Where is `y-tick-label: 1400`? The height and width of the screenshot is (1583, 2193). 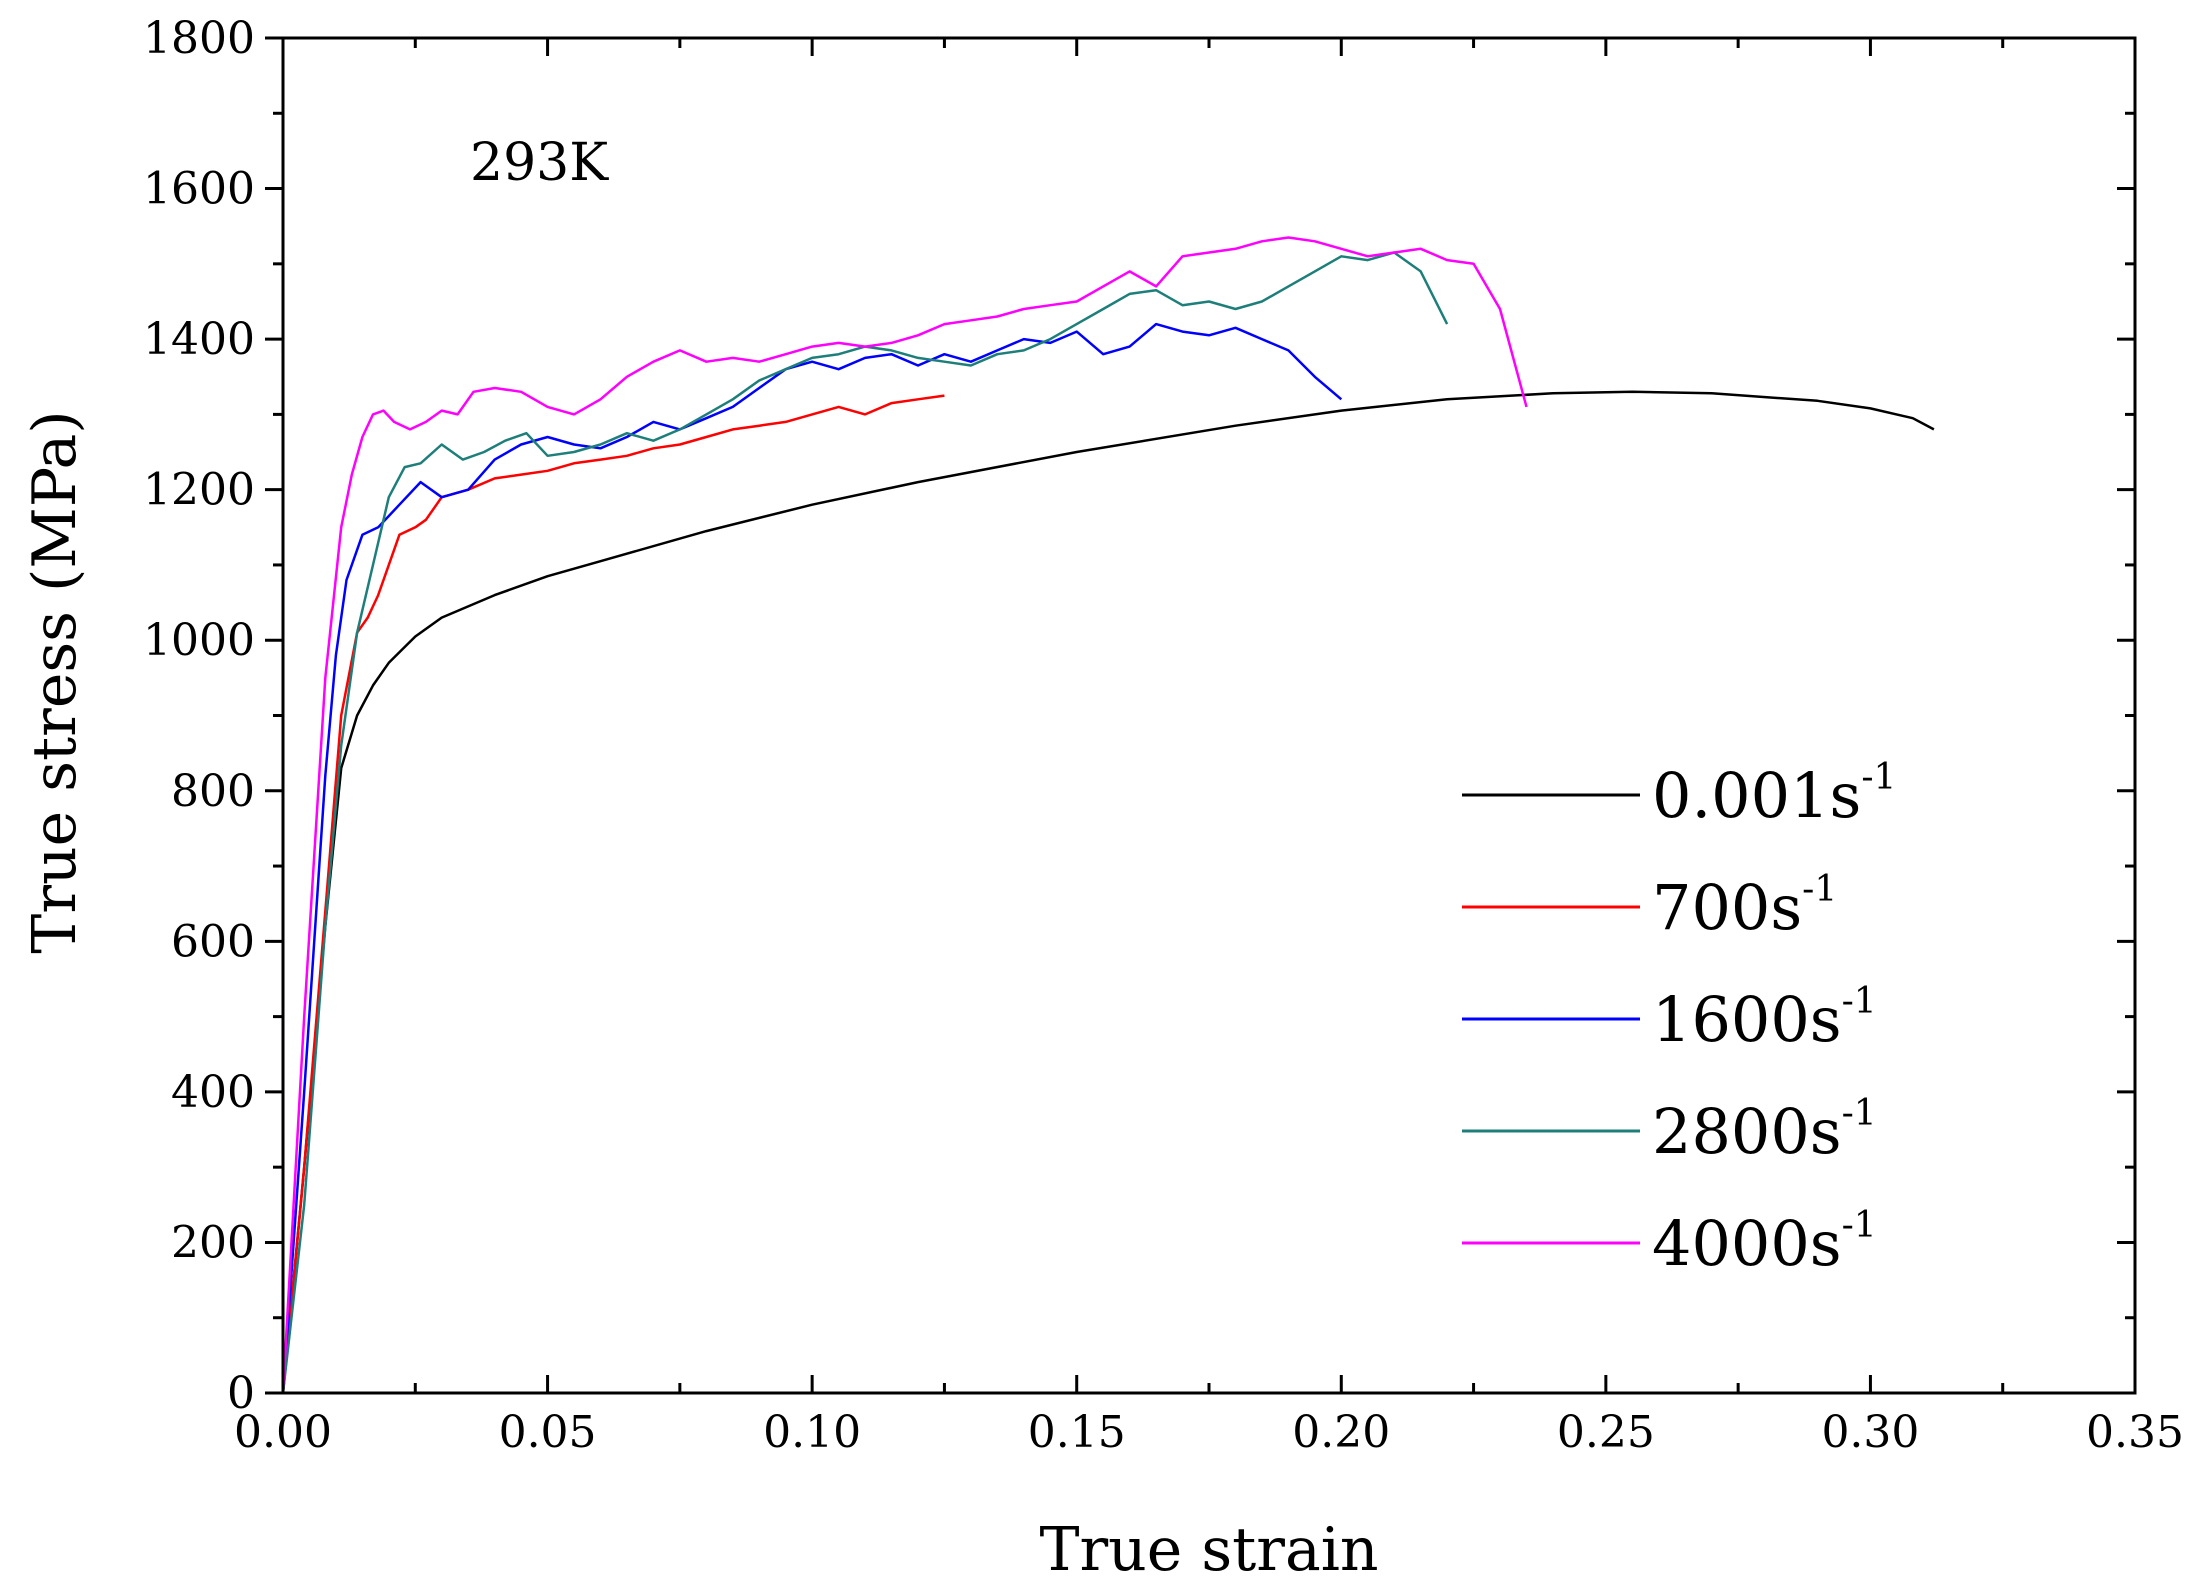 y-tick-label: 1400 is located at coordinates (199, 339).